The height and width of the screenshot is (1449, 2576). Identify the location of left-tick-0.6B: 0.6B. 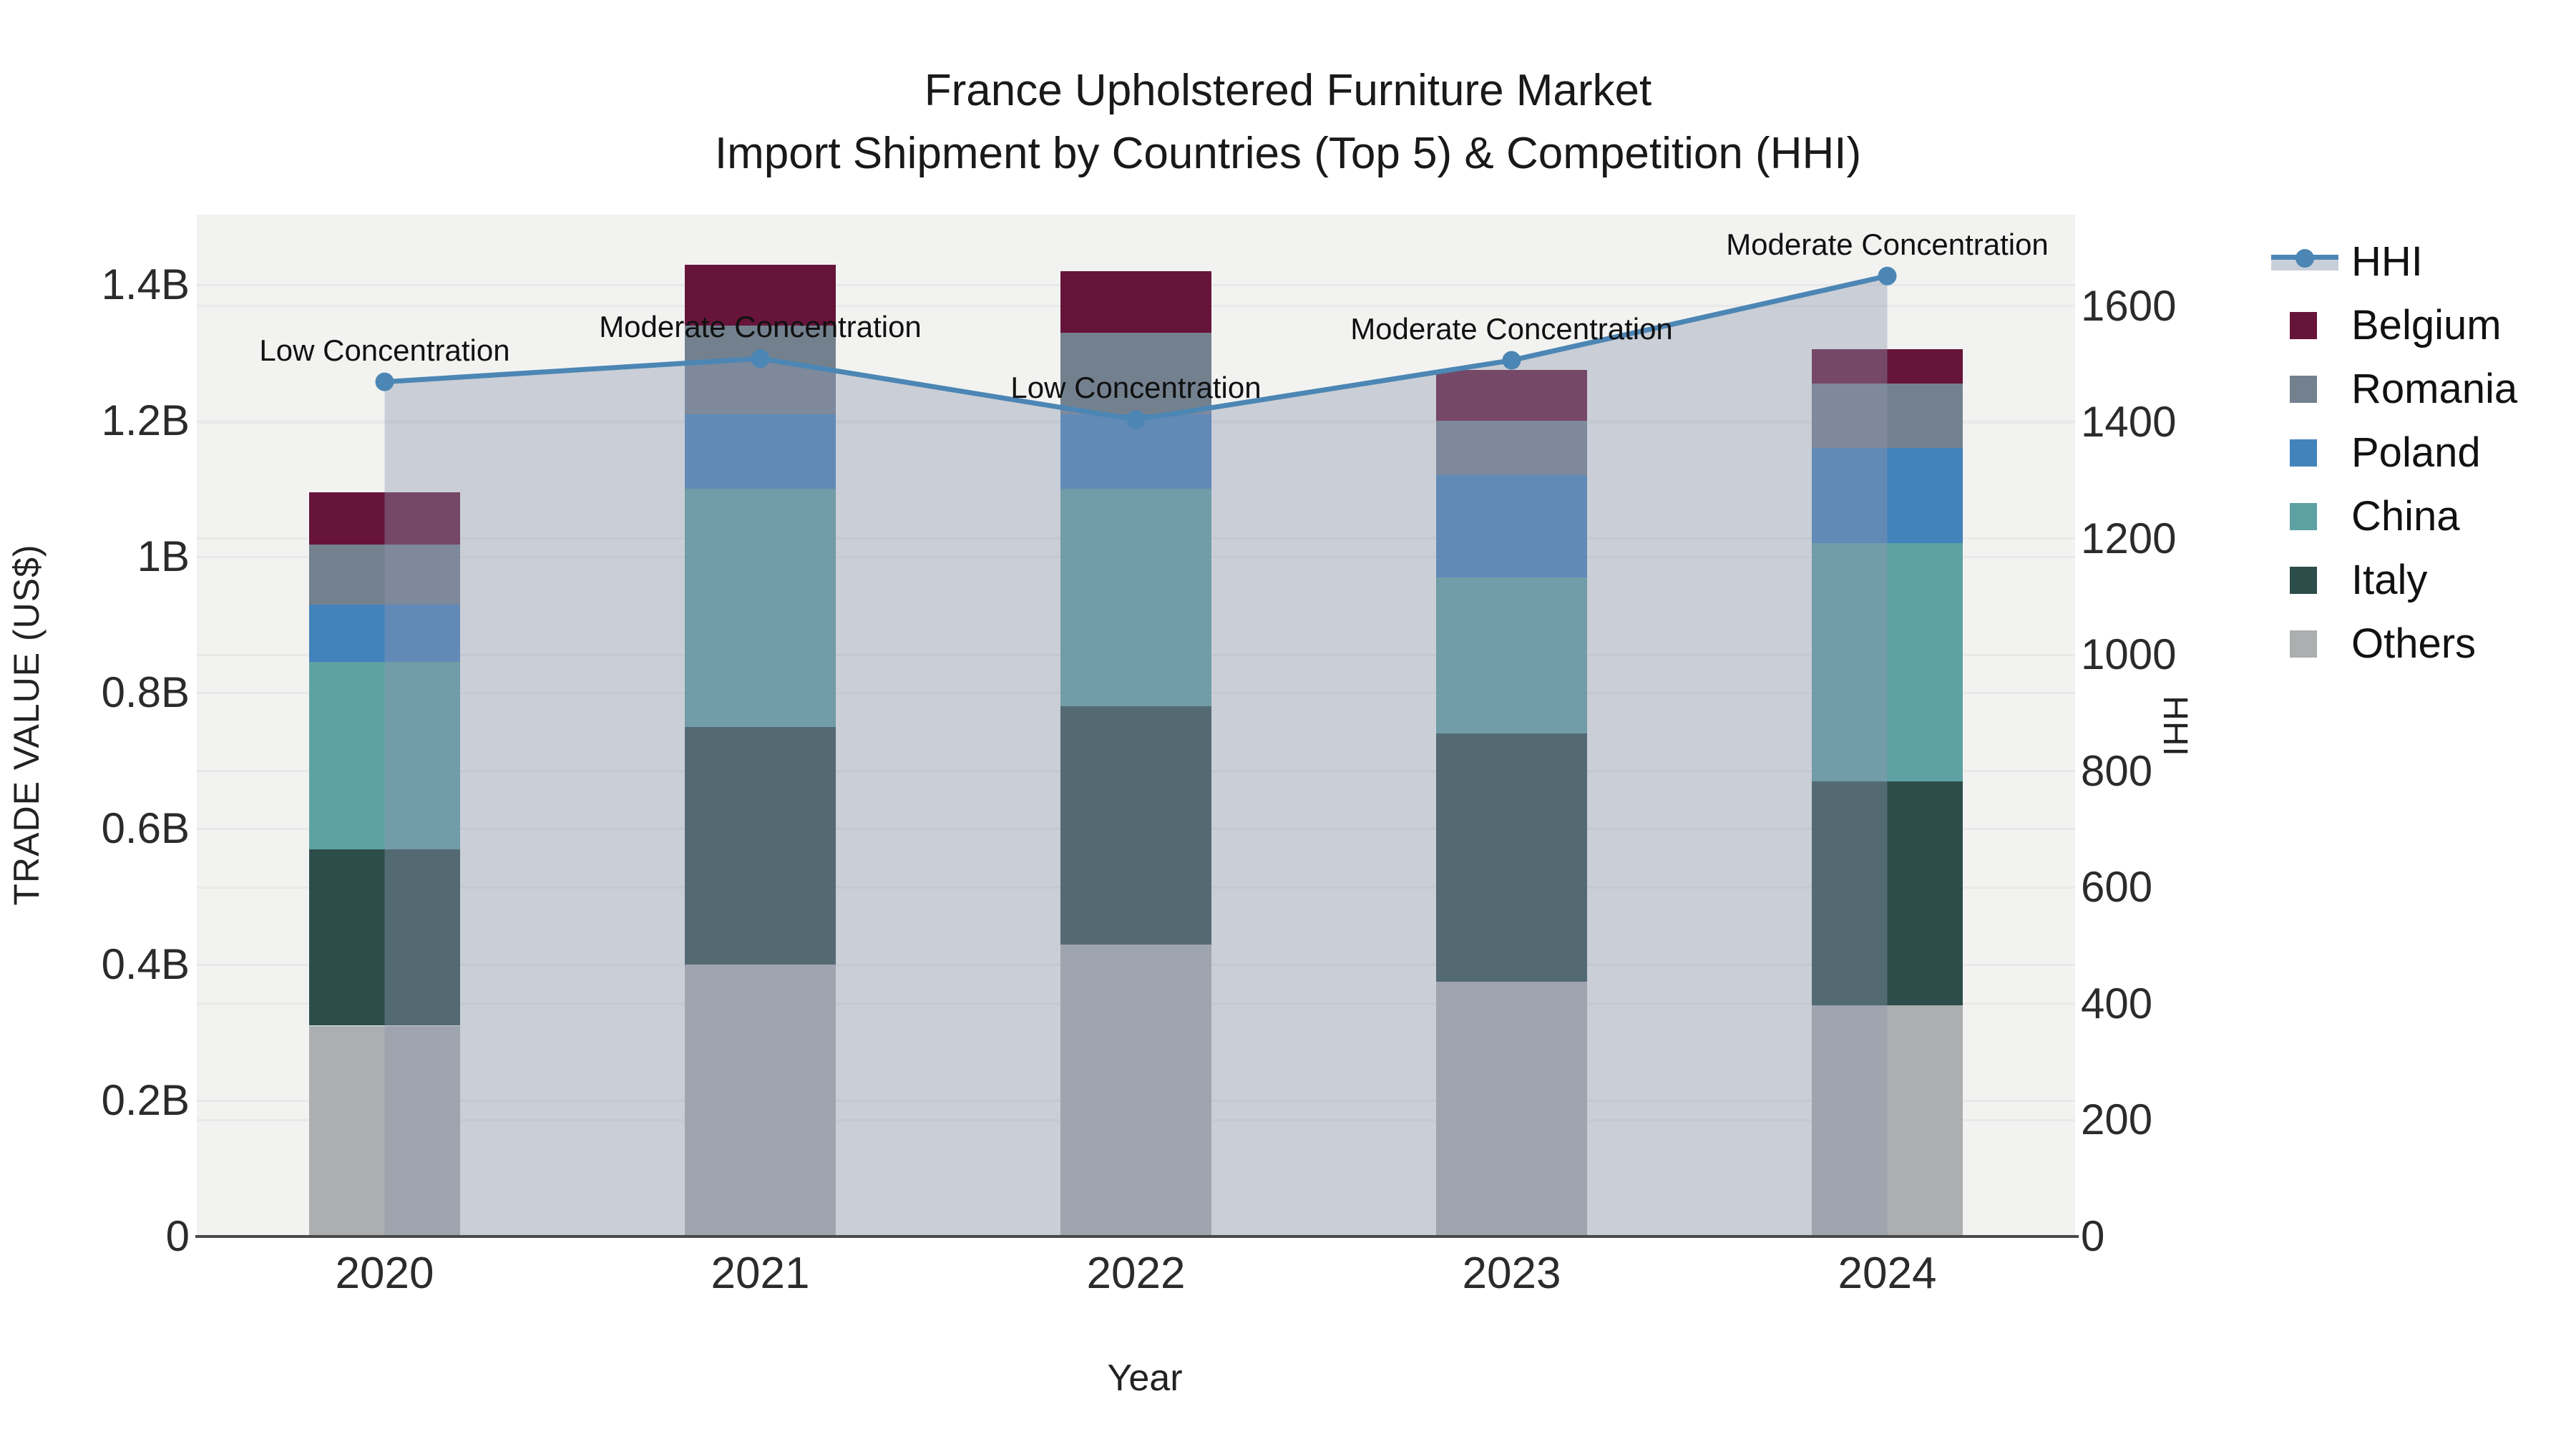
(145, 828).